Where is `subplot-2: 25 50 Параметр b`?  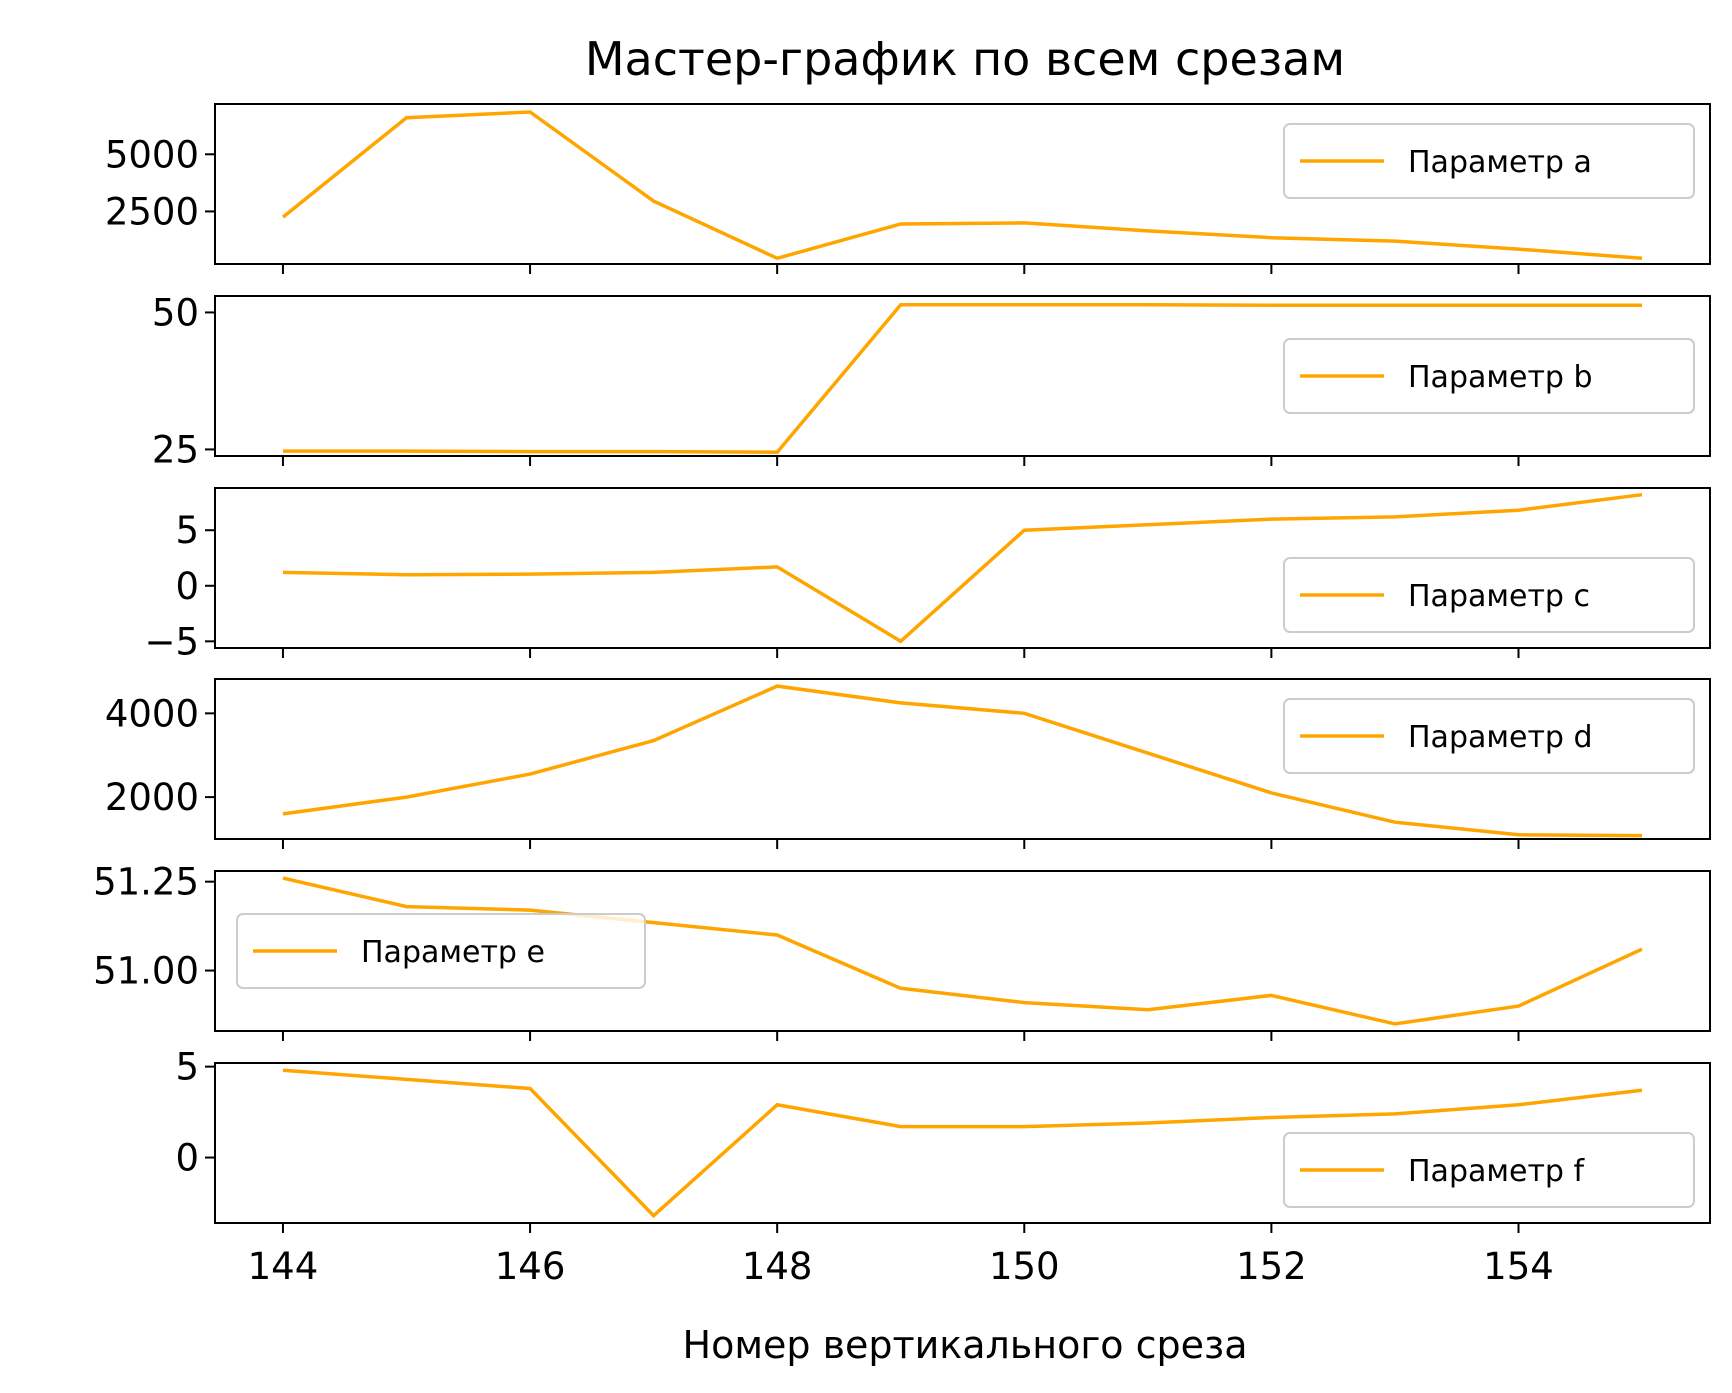 subplot-2: 25 50 Параметр b is located at coordinates (931, 381).